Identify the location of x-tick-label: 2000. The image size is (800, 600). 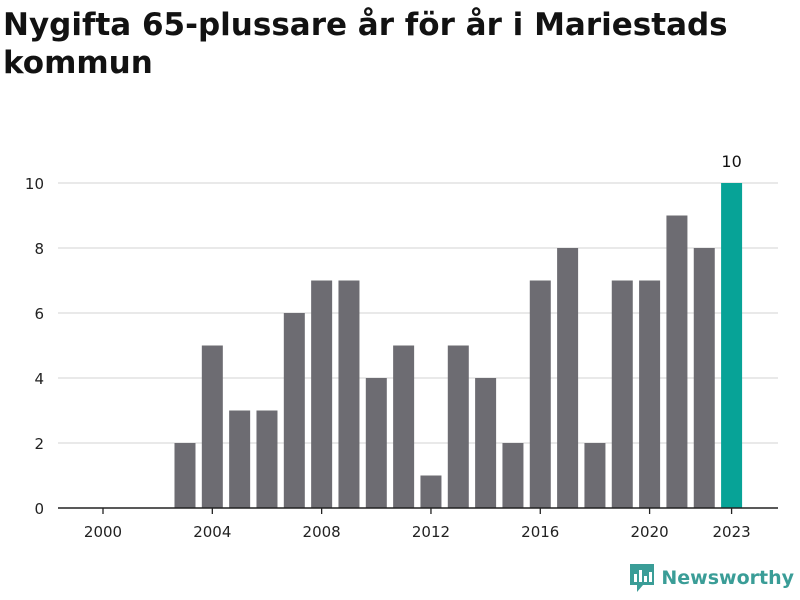
(103, 532).